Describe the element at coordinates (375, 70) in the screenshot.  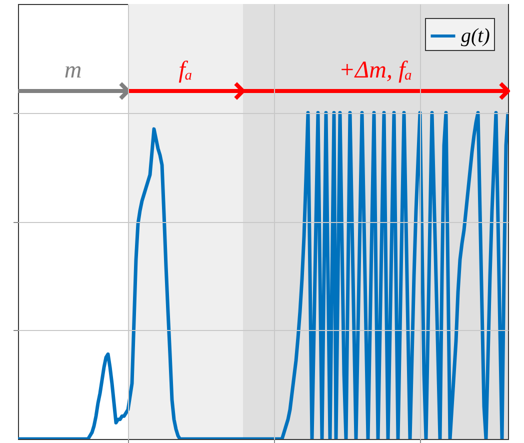
I see `text: +Δm, fₐ` at that location.